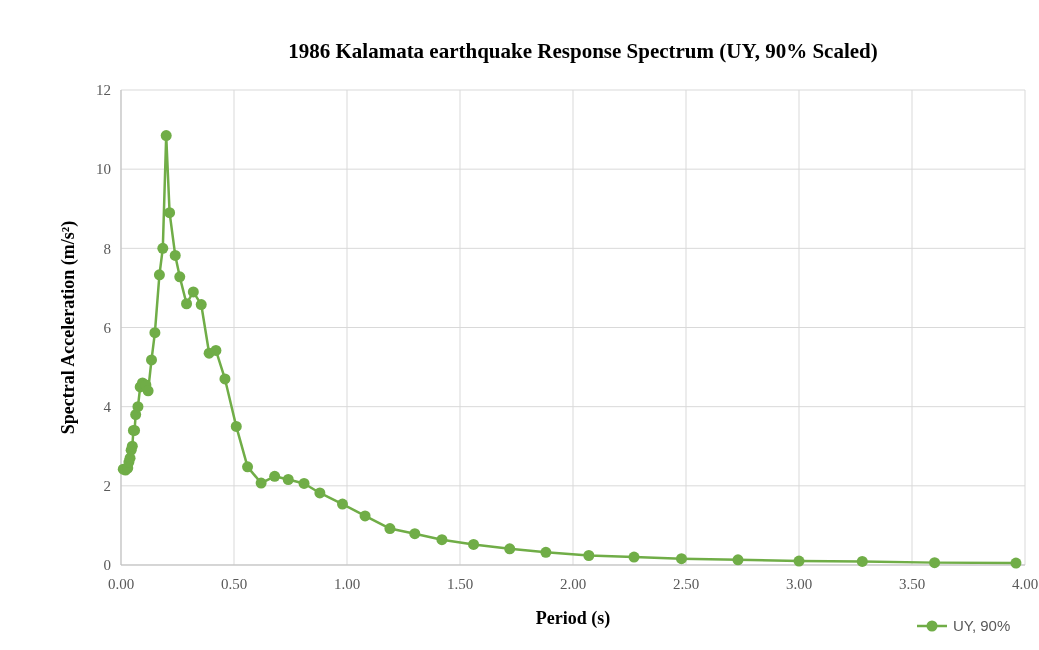  What do you see at coordinates (347, 584) in the screenshot?
I see `x-tick-label: 1.00` at bounding box center [347, 584].